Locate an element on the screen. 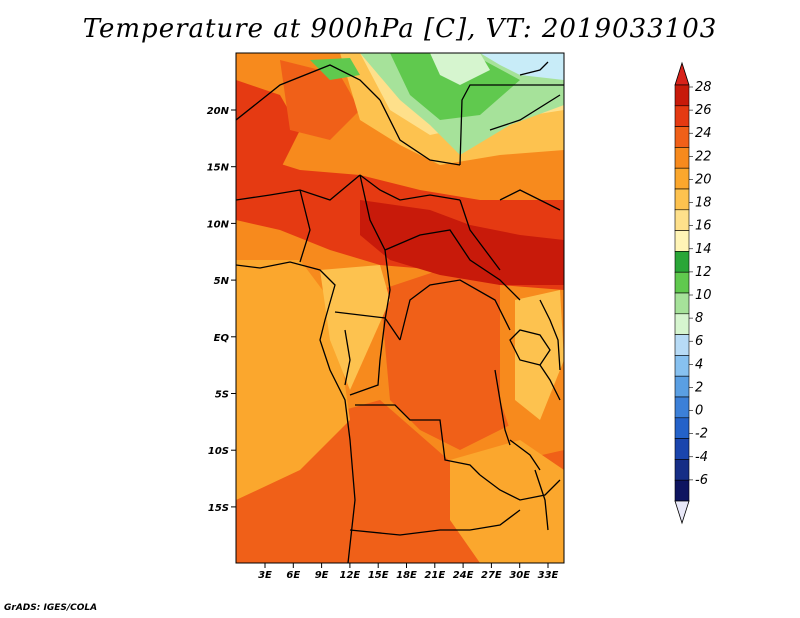 This screenshot has height=618, width=800. colorbar-label: 28 is located at coordinates (703, 87).